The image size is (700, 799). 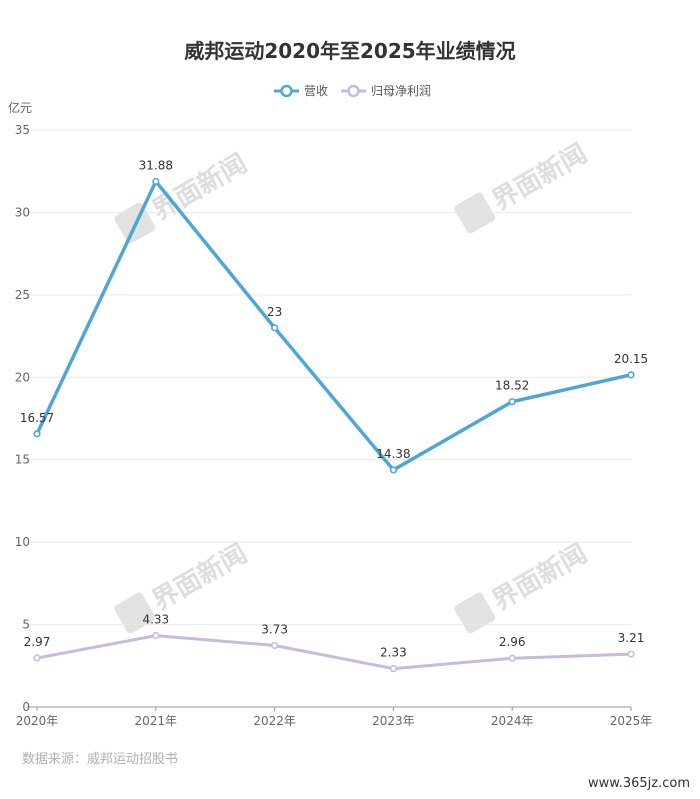 I want to click on data-label: 31.88, so click(x=156, y=165).